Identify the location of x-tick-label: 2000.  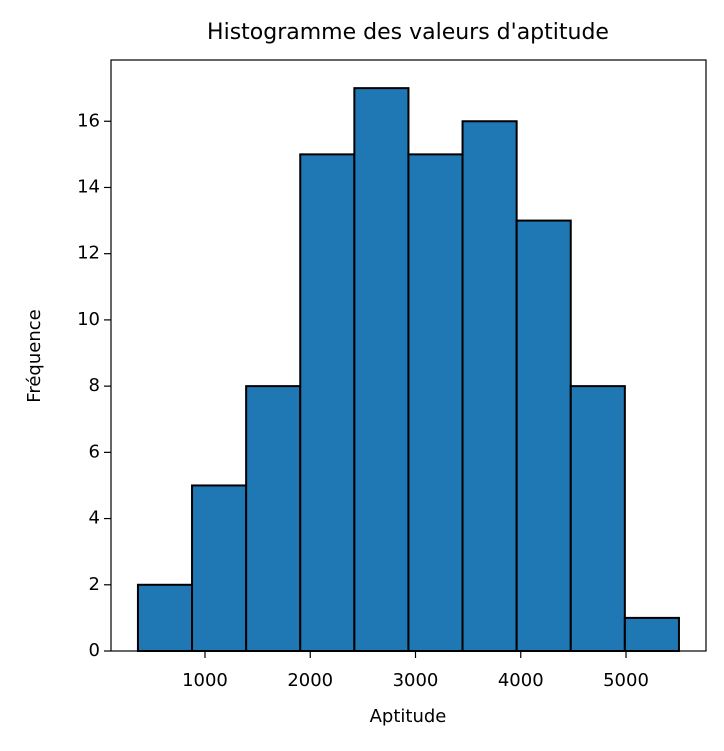
(310, 680).